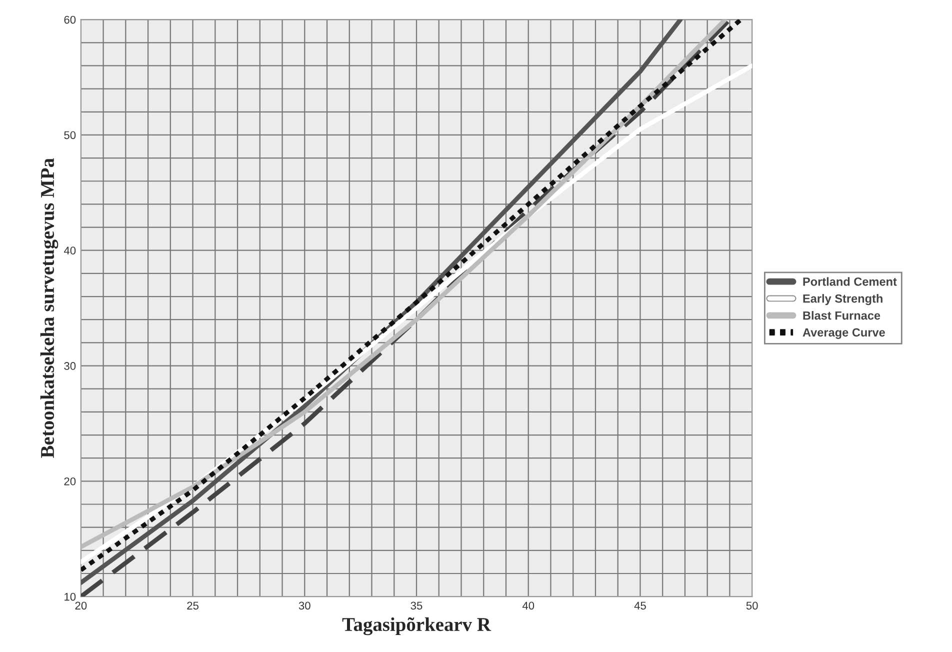 The height and width of the screenshot is (652, 952). What do you see at coordinates (70, 596) in the screenshot?
I see `y-tick-label: 10` at bounding box center [70, 596].